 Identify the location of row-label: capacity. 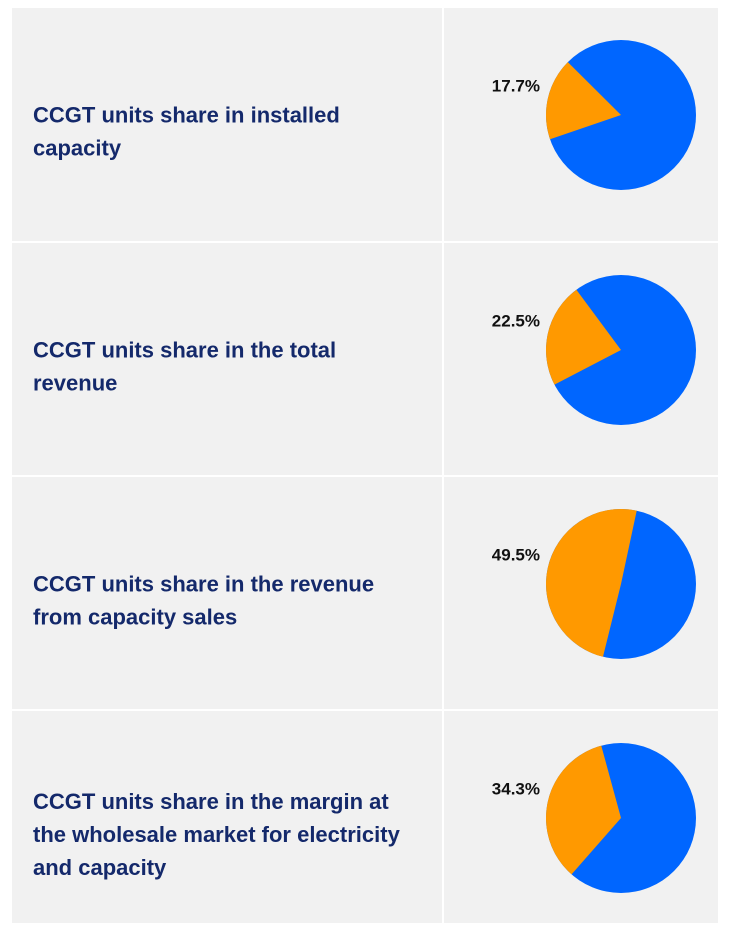
(77, 147).